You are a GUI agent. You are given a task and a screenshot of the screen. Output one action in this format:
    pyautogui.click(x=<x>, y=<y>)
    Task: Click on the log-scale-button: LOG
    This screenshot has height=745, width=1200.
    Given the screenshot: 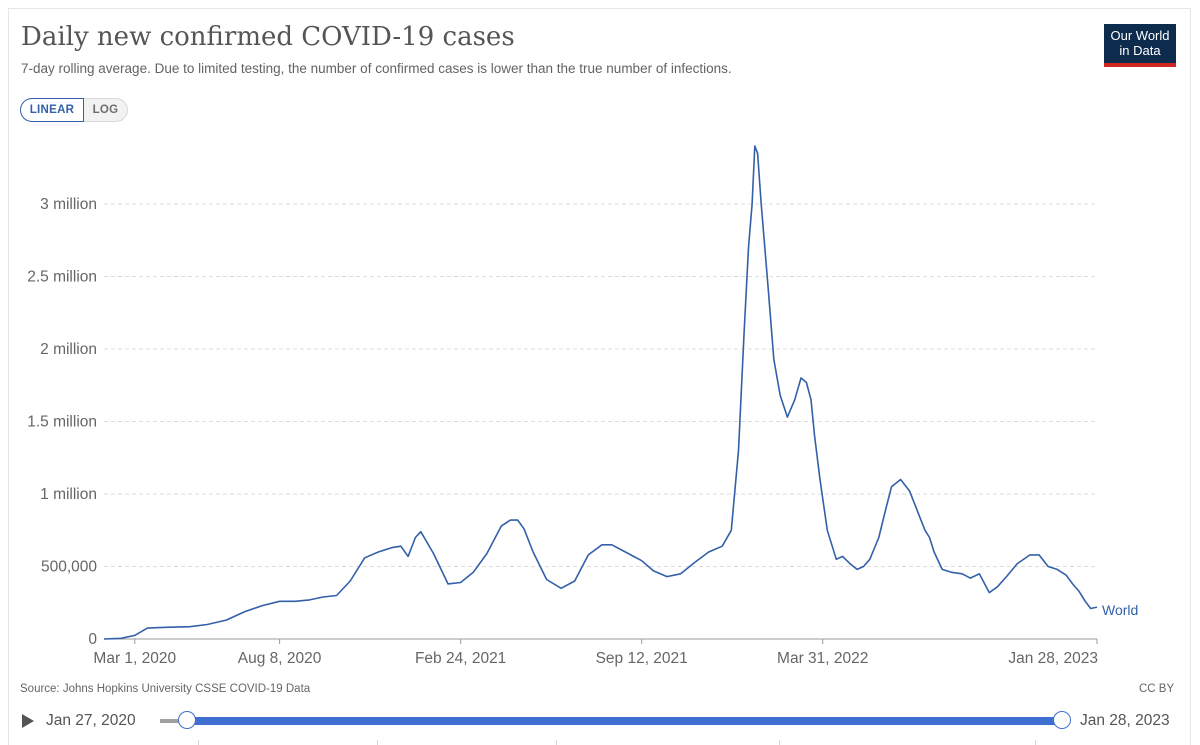 What is the action you would take?
    pyautogui.click(x=106, y=110)
    